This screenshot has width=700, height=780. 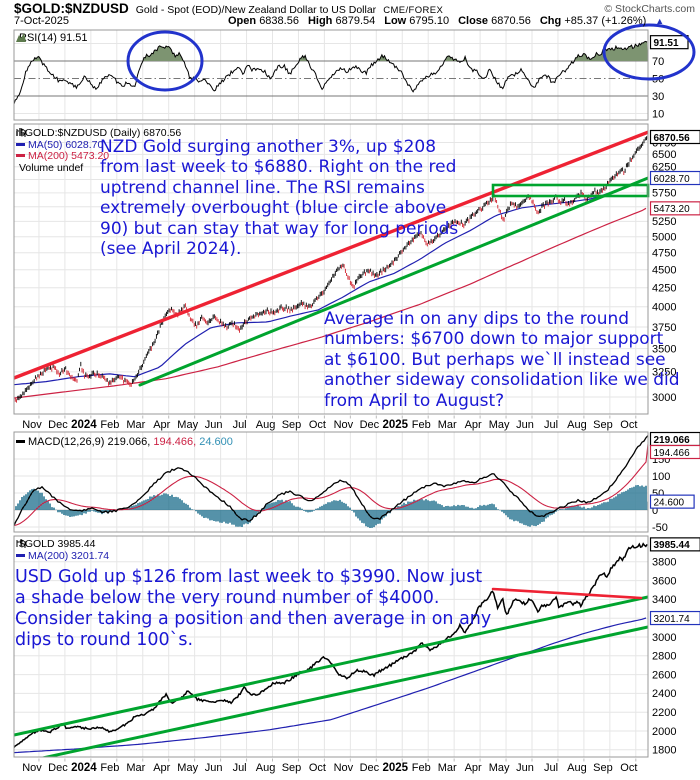 What do you see at coordinates (655, 511) in the screenshot?
I see `macd-axis-tick-label: 0` at bounding box center [655, 511].